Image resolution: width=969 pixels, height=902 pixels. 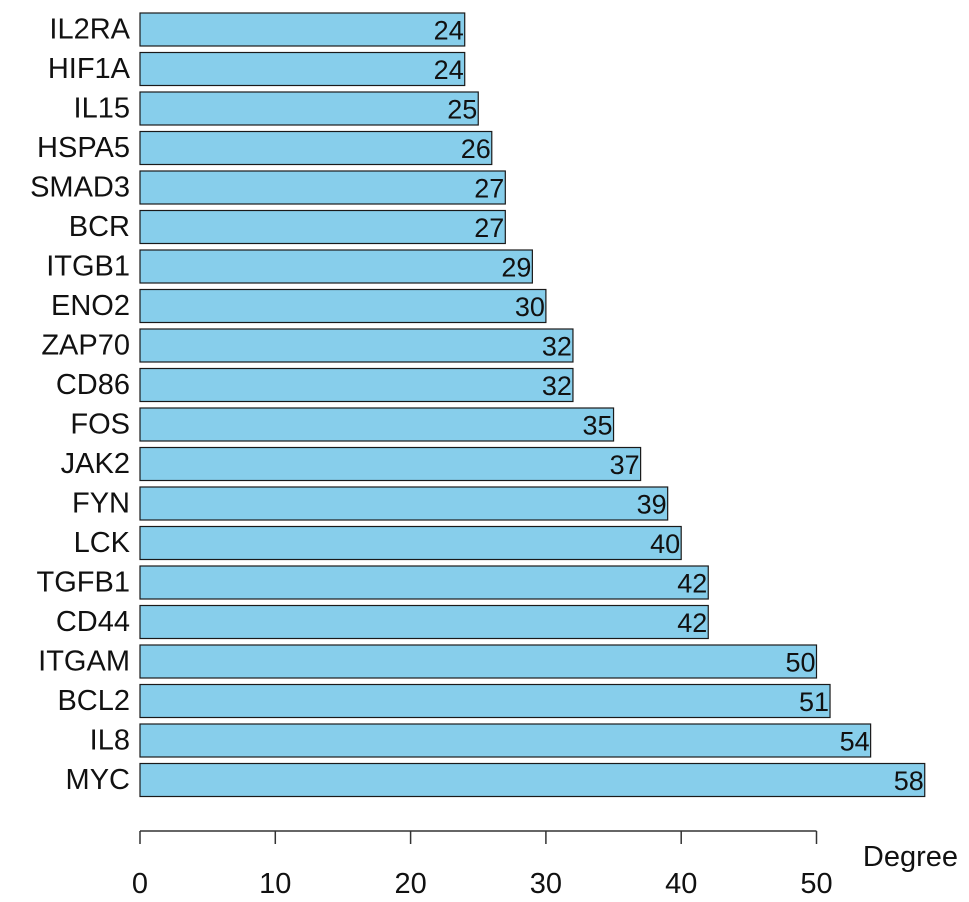 I want to click on category-label-itgam: ITGAM, so click(x=84, y=662).